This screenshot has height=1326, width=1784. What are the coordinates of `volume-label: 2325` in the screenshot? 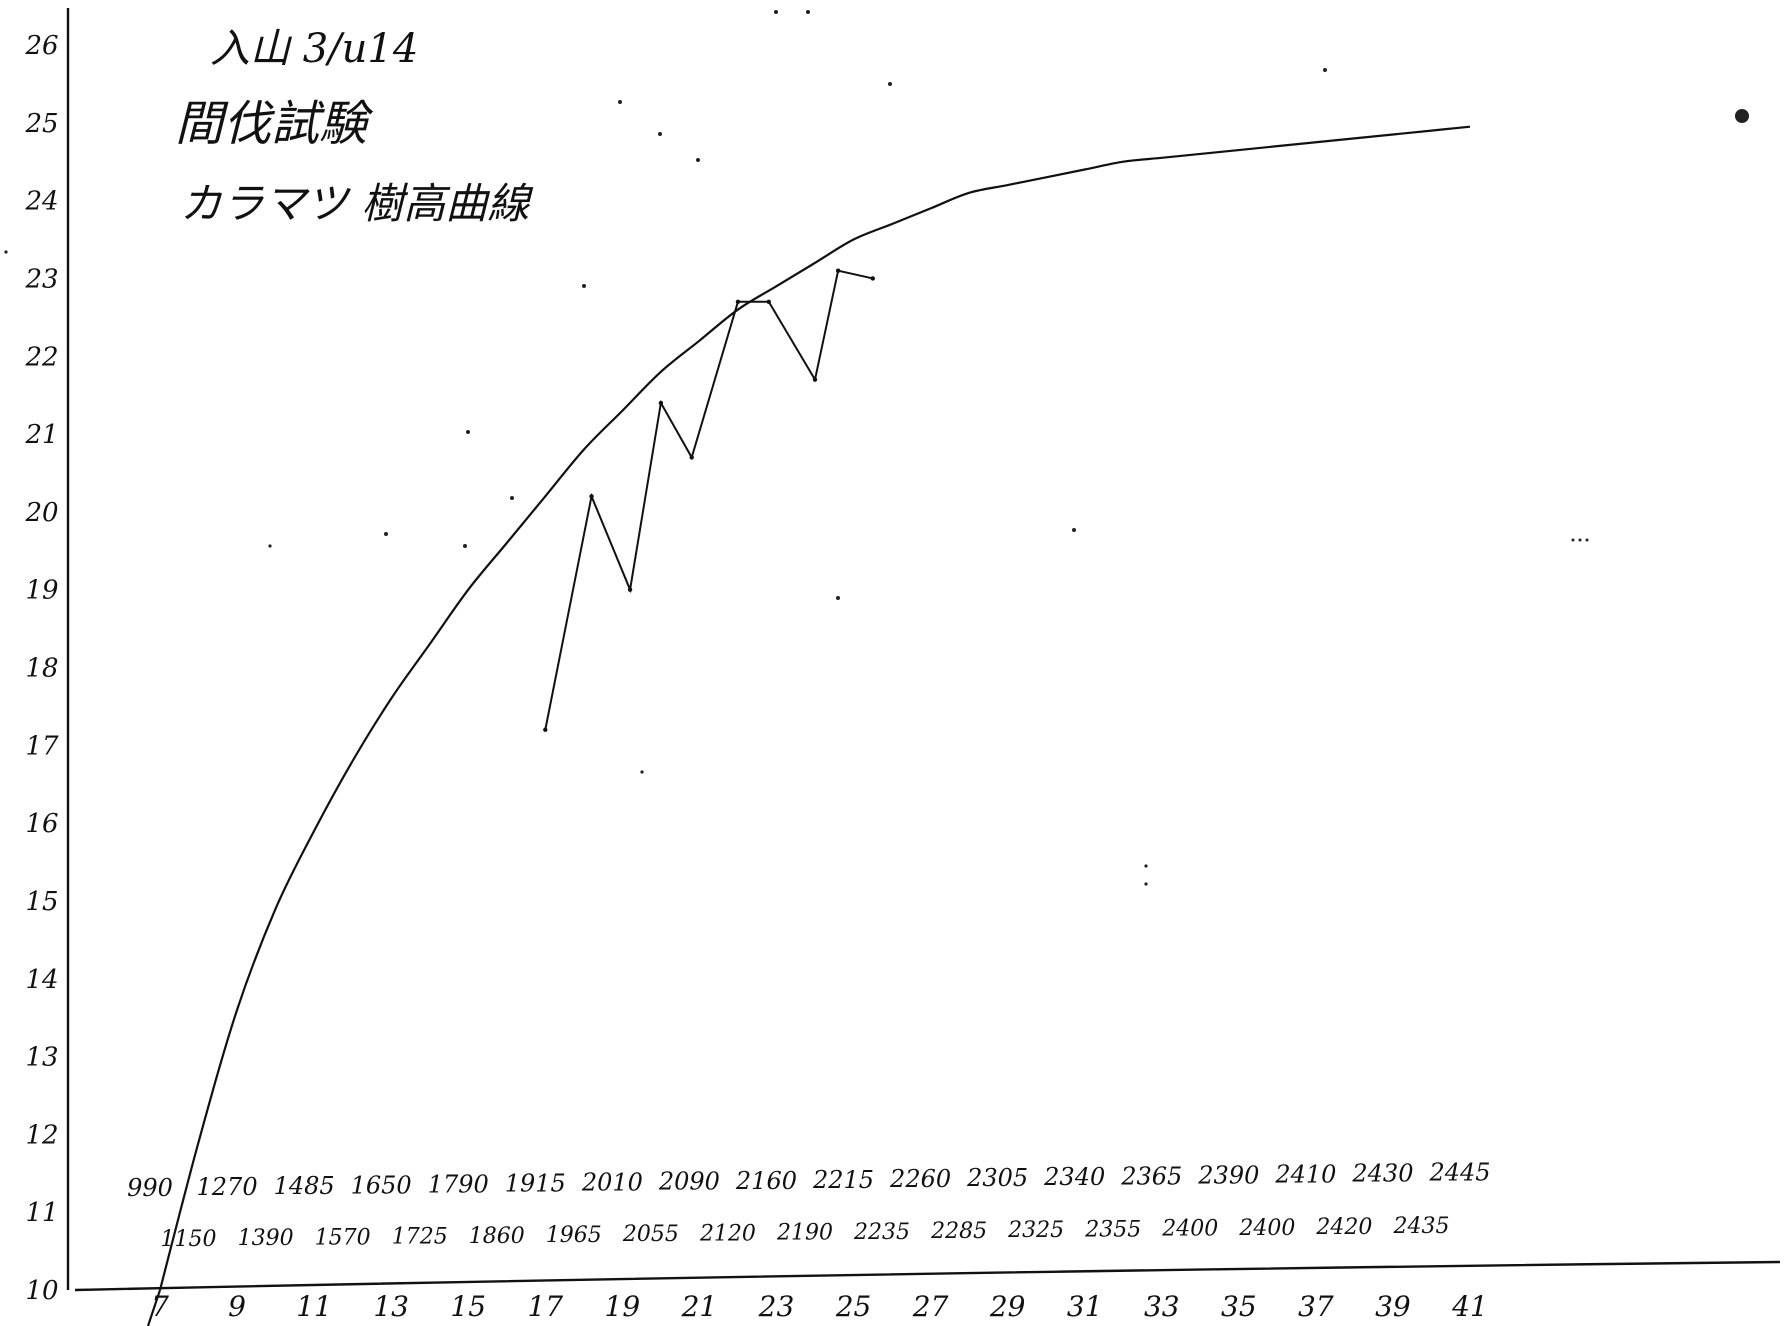 It's located at (1035, 1230).